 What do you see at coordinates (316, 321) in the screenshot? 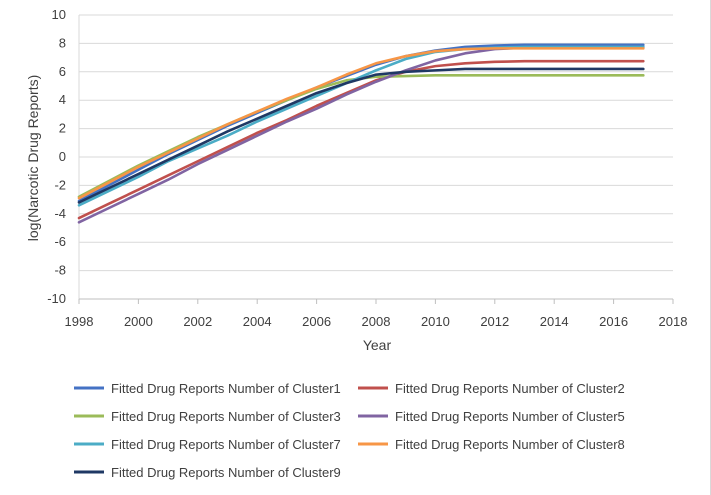
I see `x-tick-label: 2006` at bounding box center [316, 321].